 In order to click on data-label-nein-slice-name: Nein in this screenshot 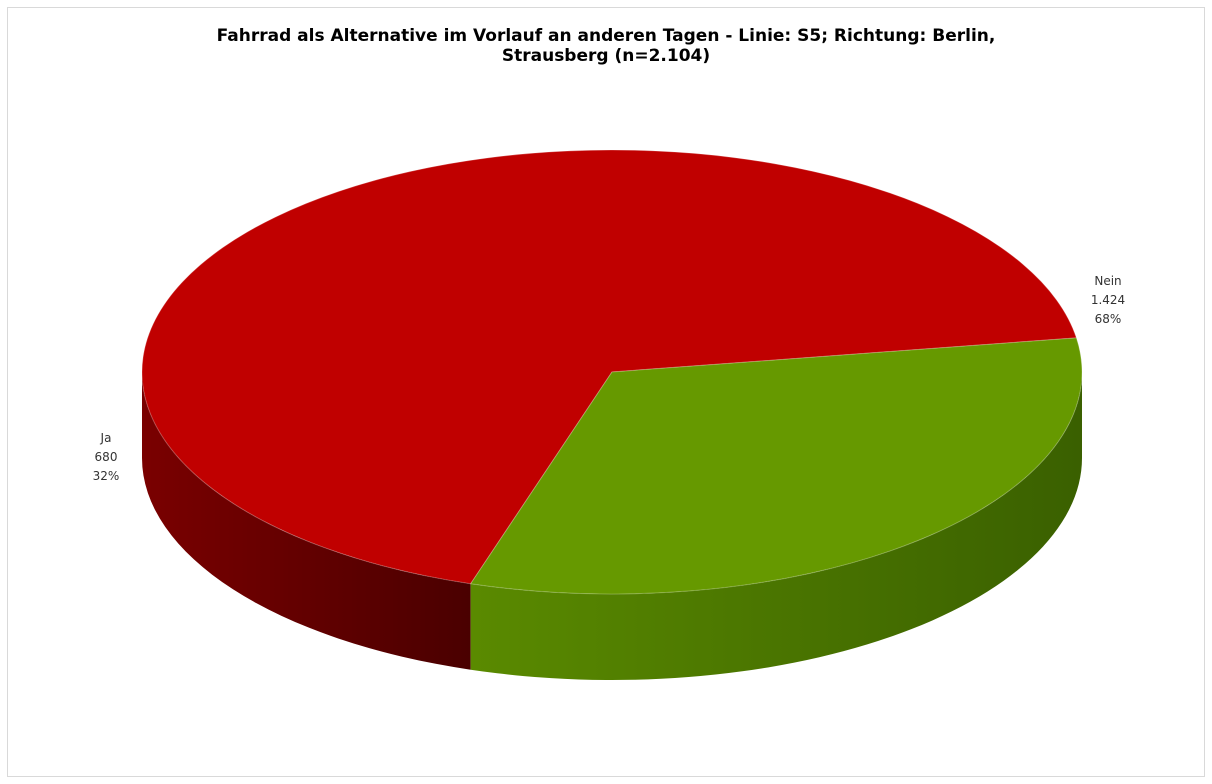, I will do `click(1107, 281)`.